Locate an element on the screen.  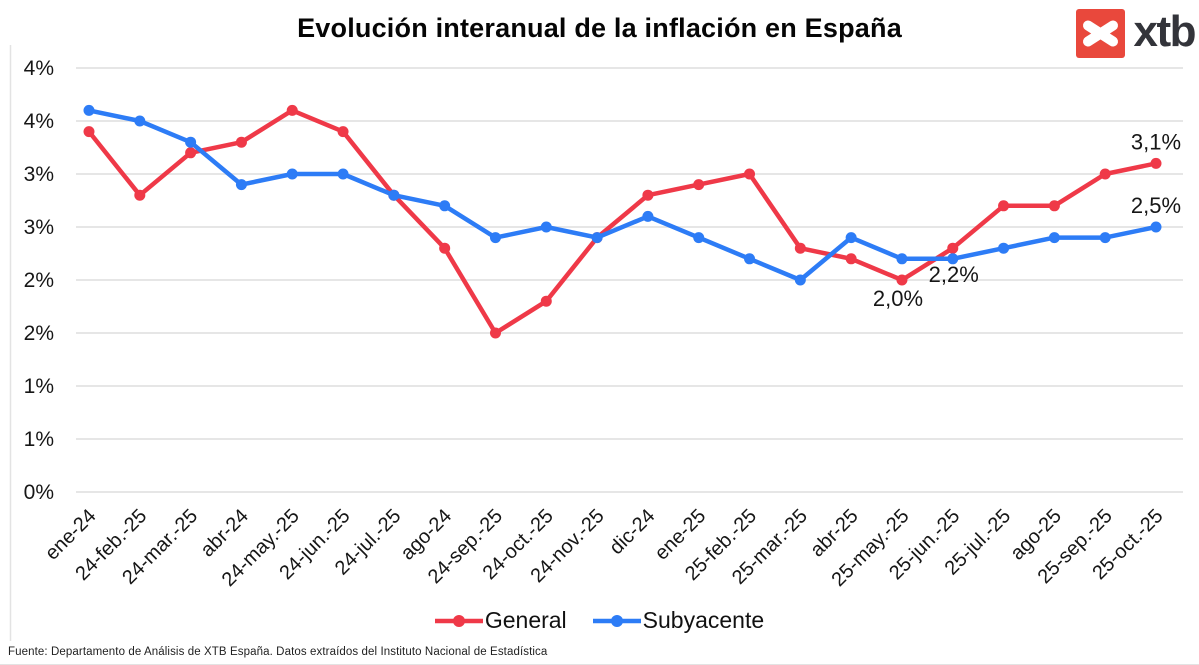
chart-legend: General Subyacente is located at coordinates (599, 620).